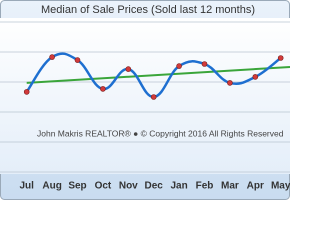 This screenshot has height=240, width=320. Describe the element at coordinates (26, 186) in the screenshot. I see `x-tick-label: Jul` at that location.